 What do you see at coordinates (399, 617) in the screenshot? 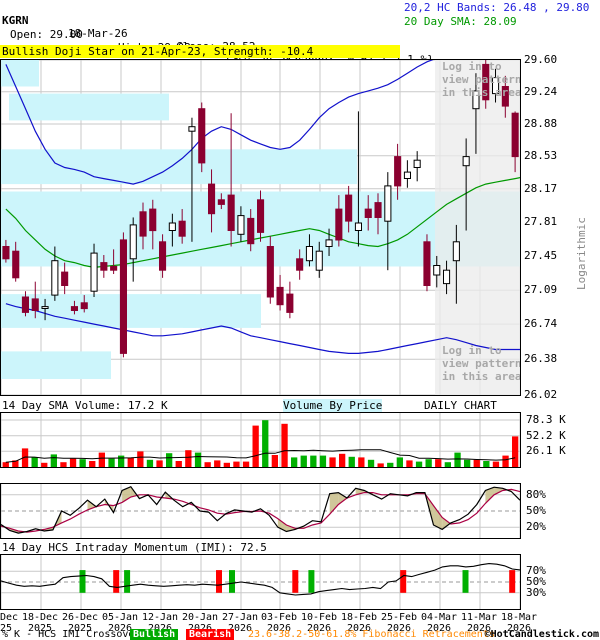
I see `date-tick-day: 25-Feb` at bounding box center [399, 617].